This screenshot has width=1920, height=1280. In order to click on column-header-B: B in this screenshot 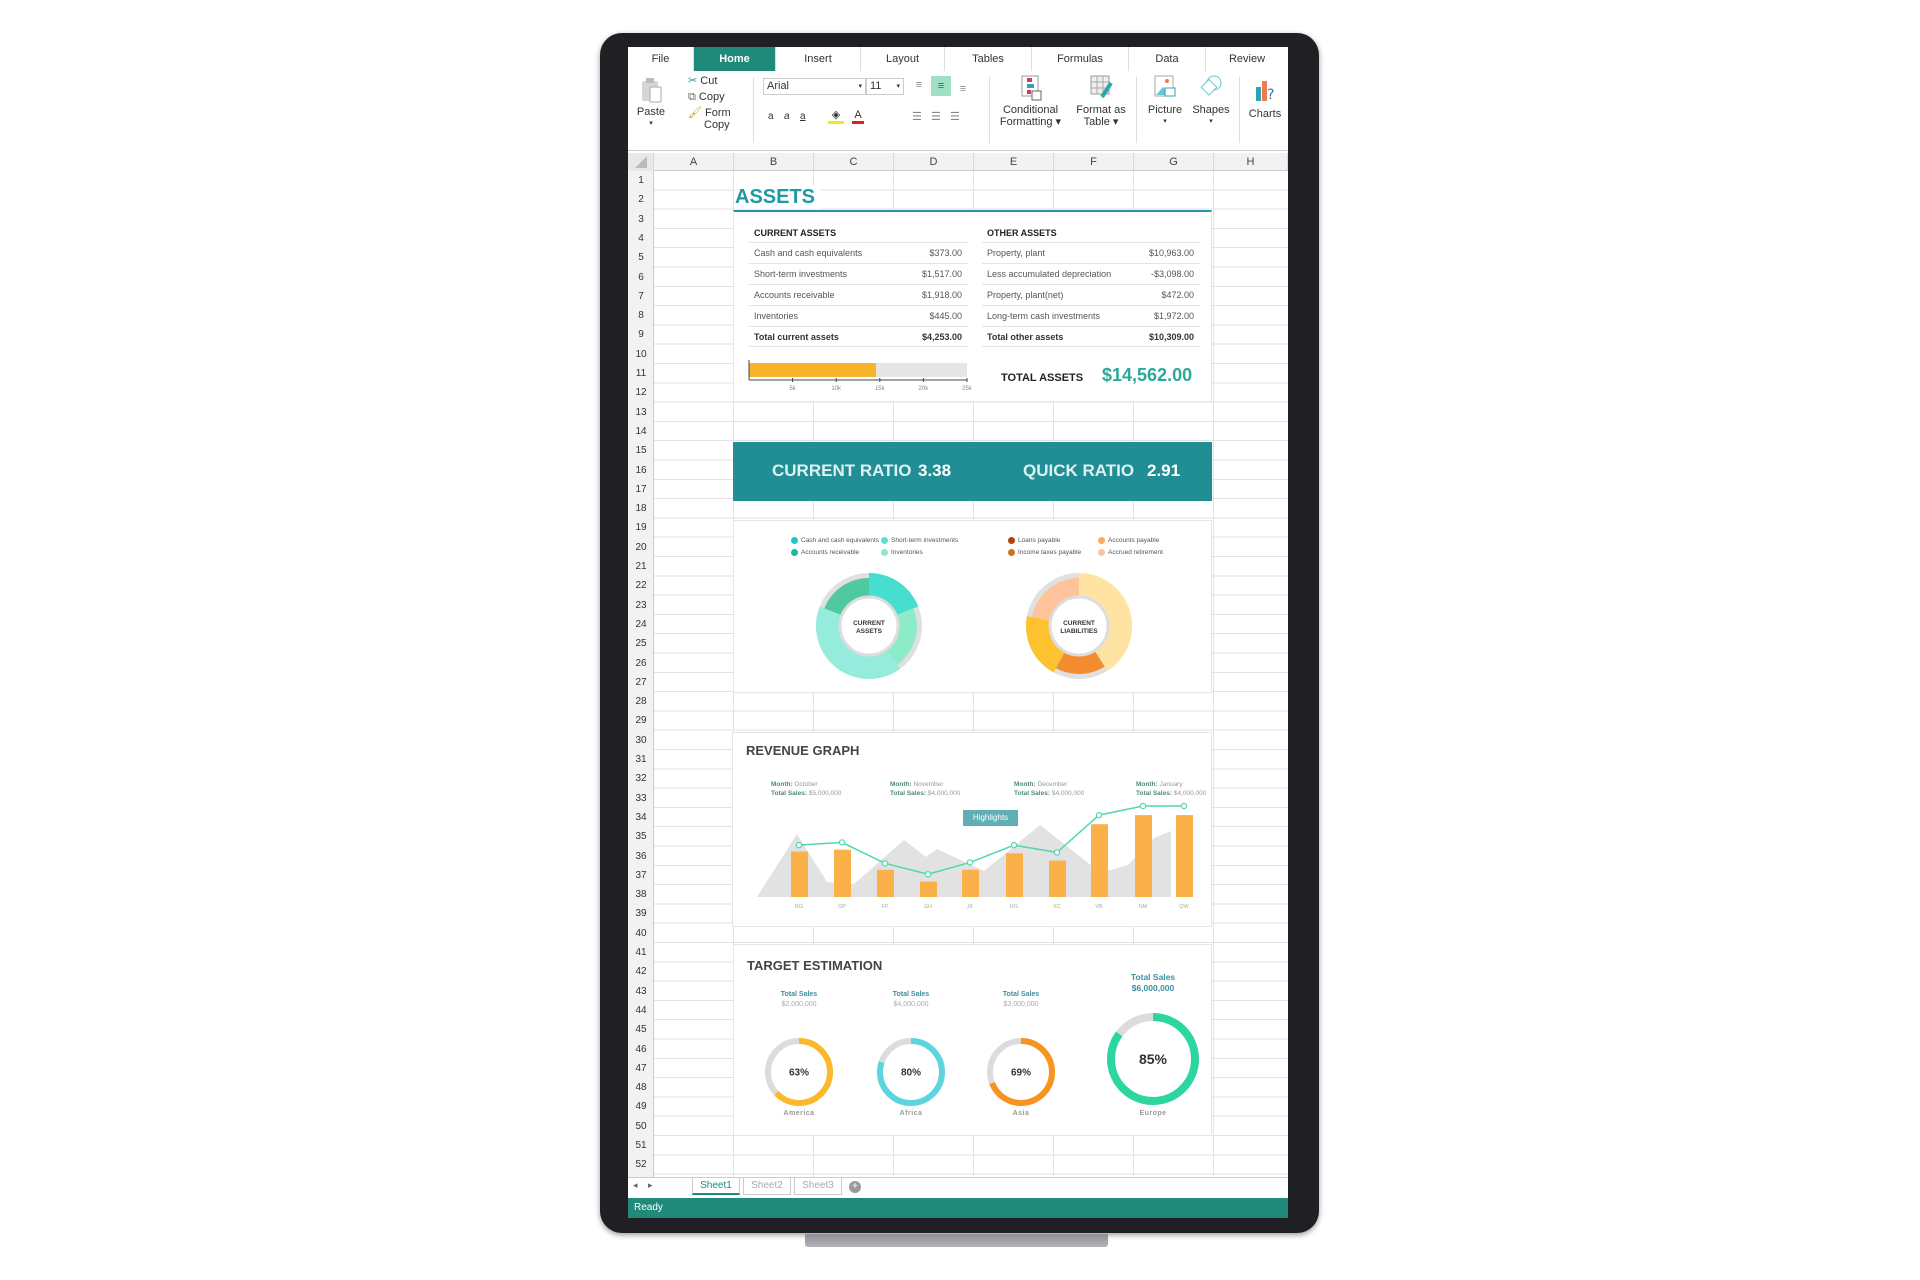, I will do `click(774, 162)`.